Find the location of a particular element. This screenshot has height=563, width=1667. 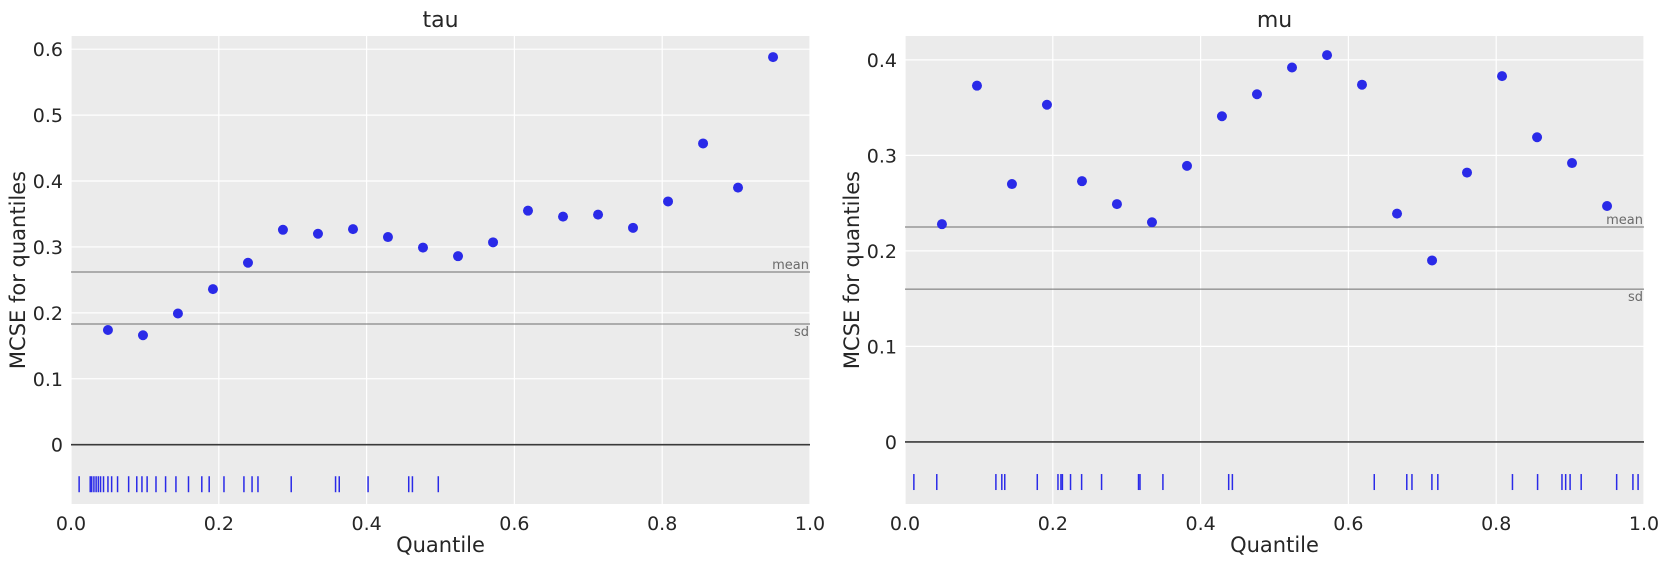

y-tick-label: 0.6 is located at coordinates (48, 50).